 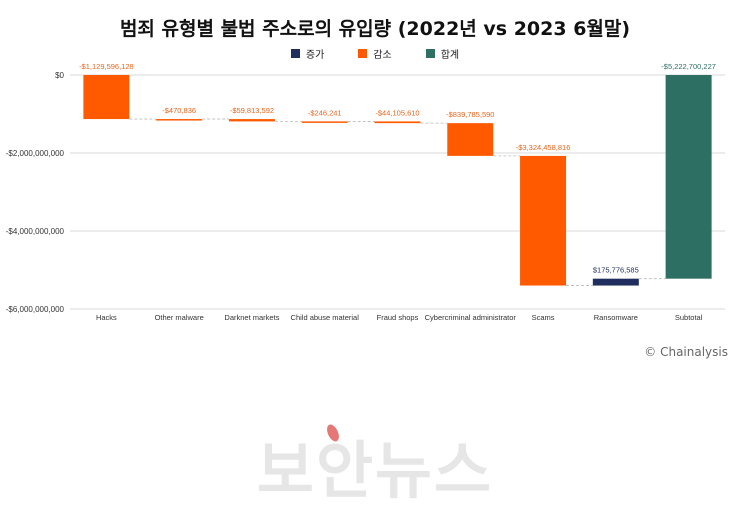 I want to click on legend-swatch-increase, so click(x=295, y=53).